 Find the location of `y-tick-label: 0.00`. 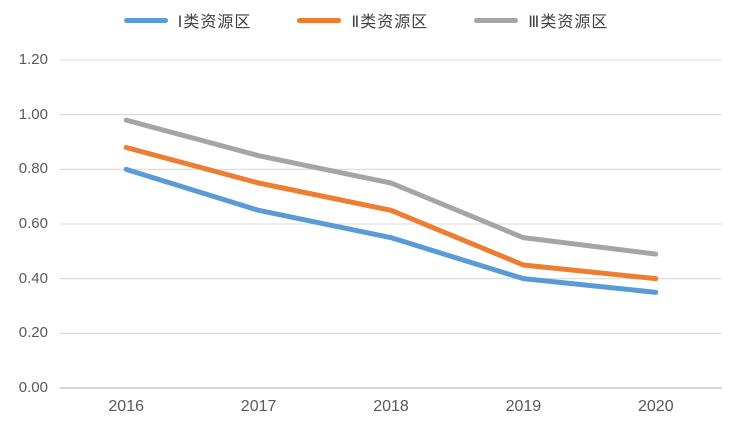

y-tick-label: 0.00 is located at coordinates (33, 387).